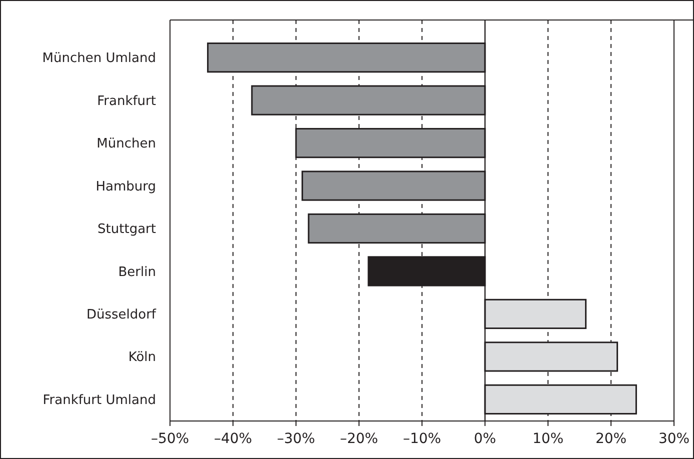 Image resolution: width=694 pixels, height=459 pixels. What do you see at coordinates (359, 439) in the screenshot?
I see `x-tick-label: –20%` at bounding box center [359, 439].